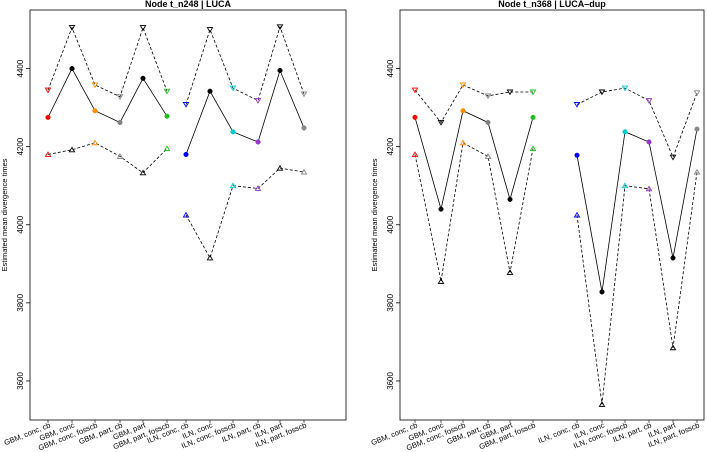 Image resolution: width=707 pixels, height=452 pixels. What do you see at coordinates (4, 214) in the screenshot?
I see `y-axis-label: Estimated mean divergence times` at bounding box center [4, 214].